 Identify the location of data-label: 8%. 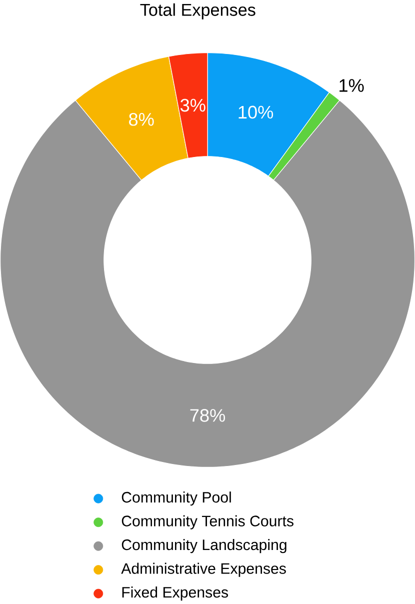
(141, 119).